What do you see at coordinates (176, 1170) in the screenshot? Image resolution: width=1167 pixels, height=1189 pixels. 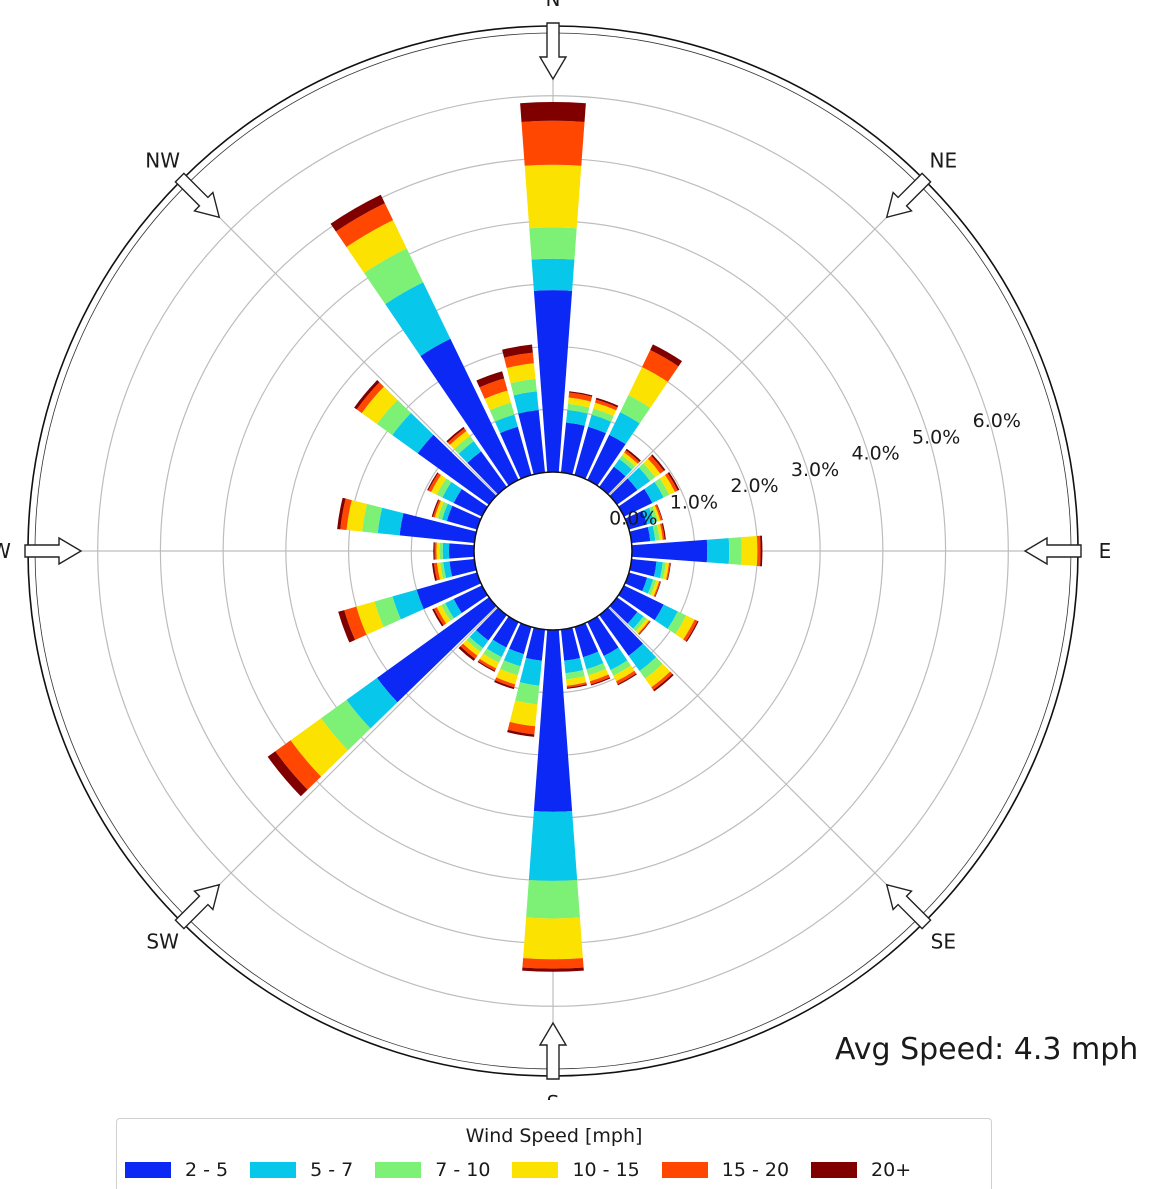 I see `legend-item: 2 - 5` at bounding box center [176, 1170].